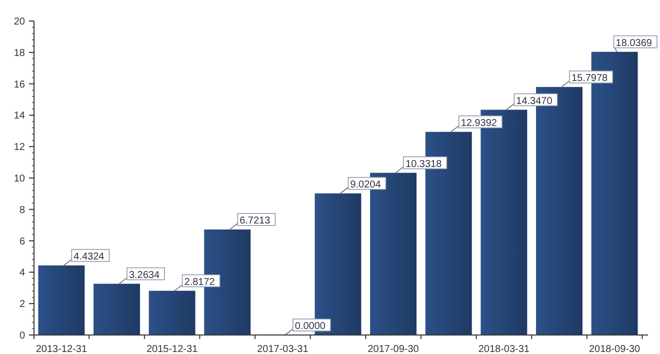 This screenshot has height=354, width=660. What do you see at coordinates (20, 53) in the screenshot?
I see `y-tick-label: 18` at bounding box center [20, 53].